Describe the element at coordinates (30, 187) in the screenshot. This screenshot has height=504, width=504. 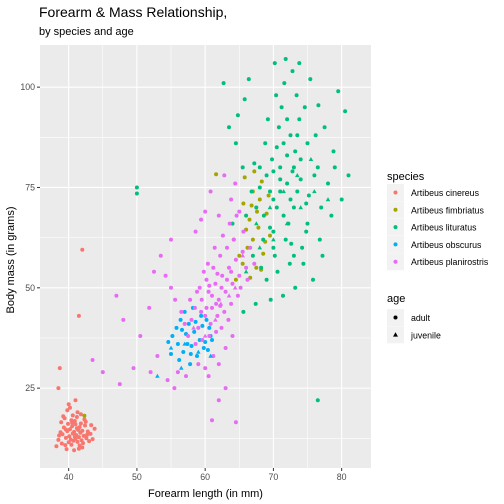
I see `y-tick-label: 75` at that location.